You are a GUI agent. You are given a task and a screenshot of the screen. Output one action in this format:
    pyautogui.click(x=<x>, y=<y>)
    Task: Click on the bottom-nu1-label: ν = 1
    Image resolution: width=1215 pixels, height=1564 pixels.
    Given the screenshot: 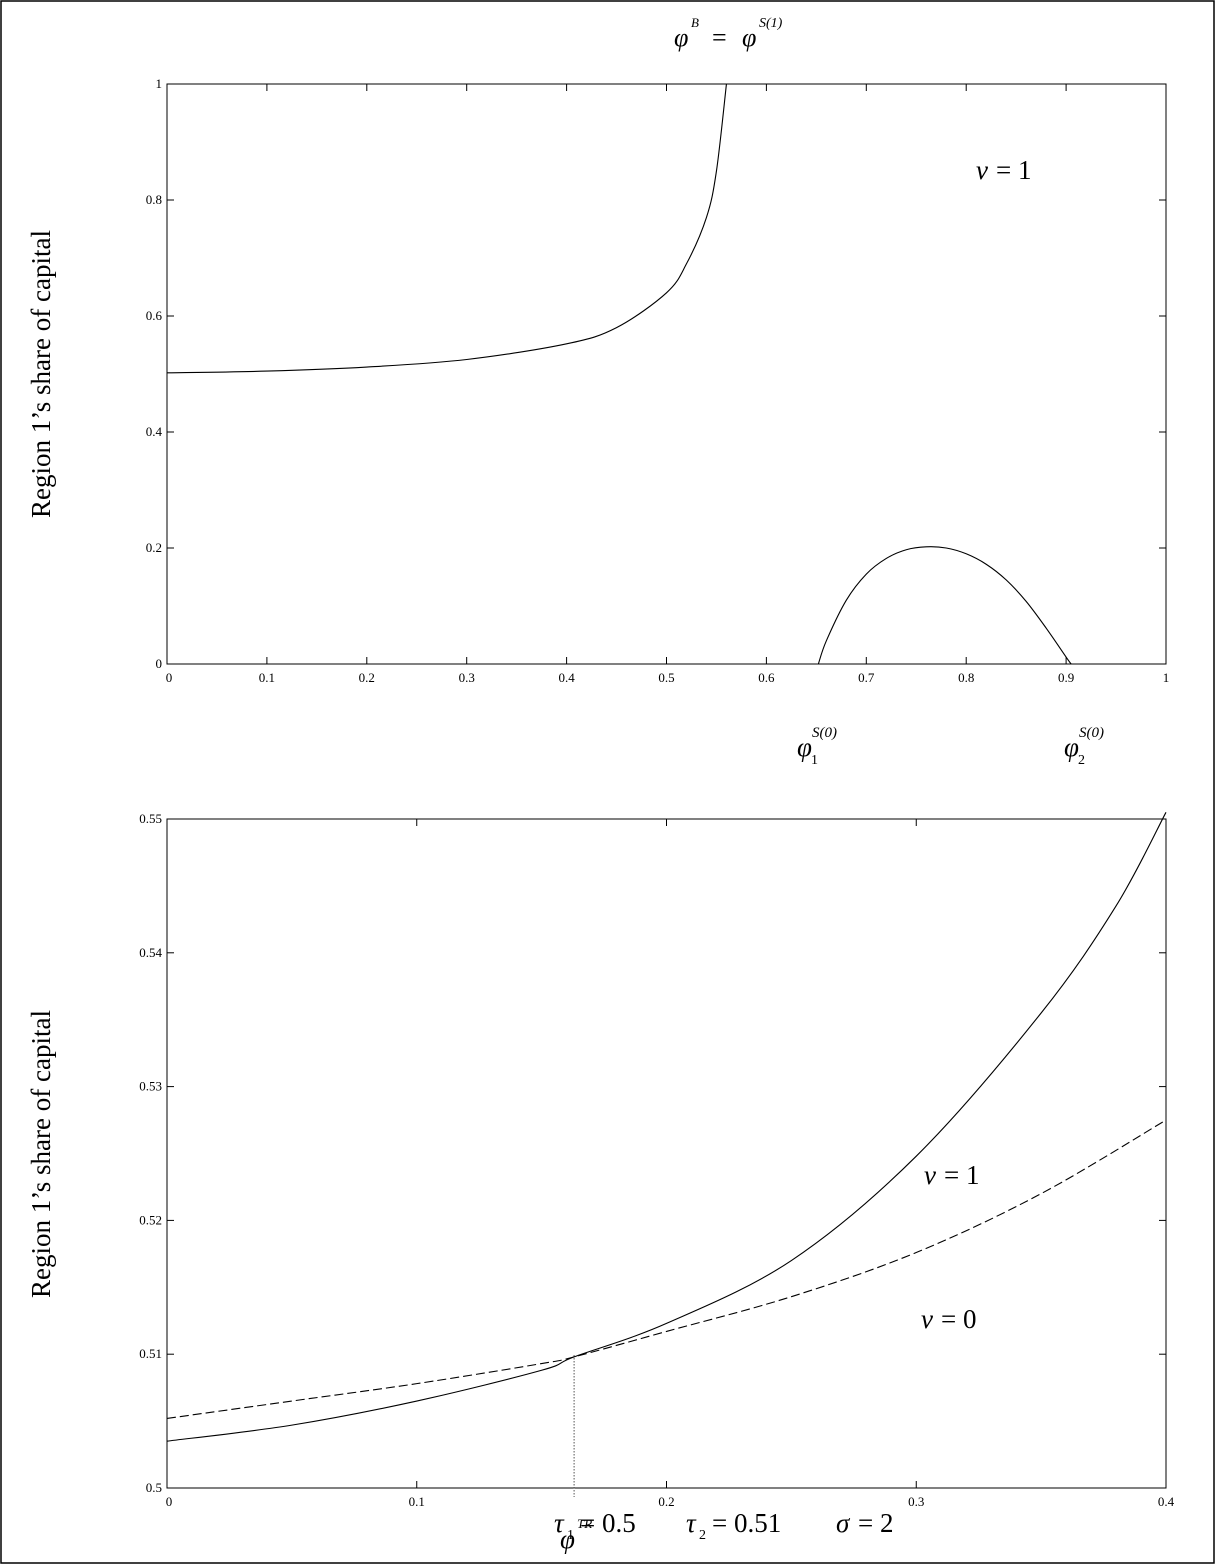 What is the action you would take?
    pyautogui.click(x=951, y=1175)
    